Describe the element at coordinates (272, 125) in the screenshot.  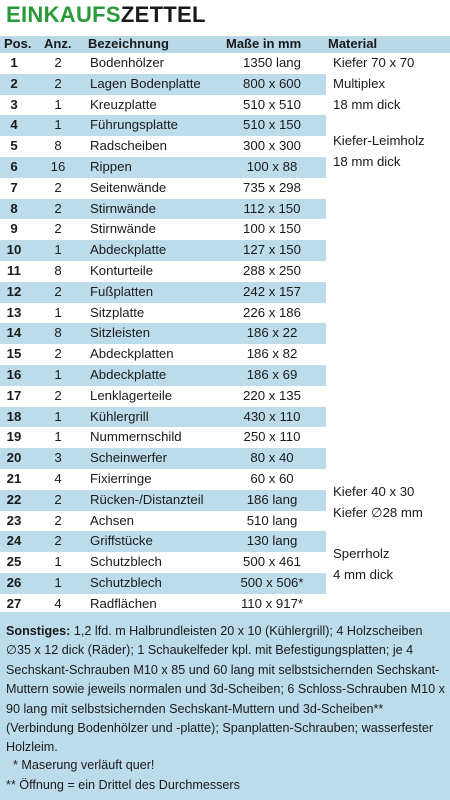
I see `cell-masse: 510 x 150` at that location.